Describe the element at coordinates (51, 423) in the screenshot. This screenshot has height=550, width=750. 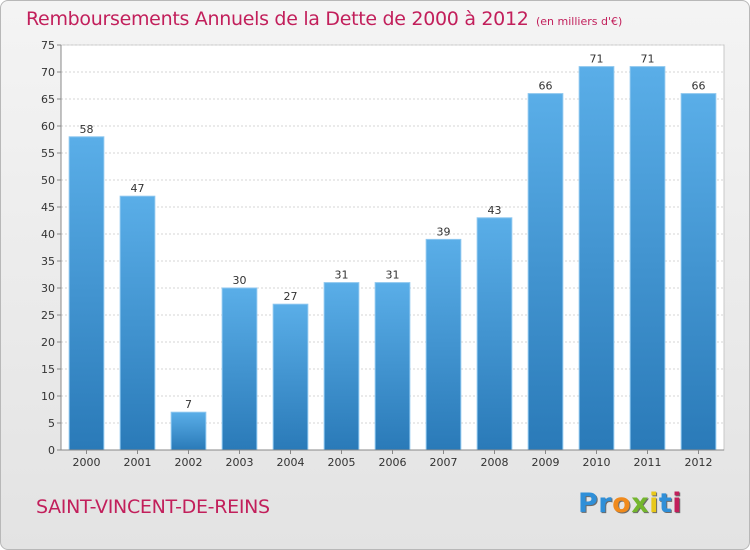
I see `y-tick-label: 5` at that location.